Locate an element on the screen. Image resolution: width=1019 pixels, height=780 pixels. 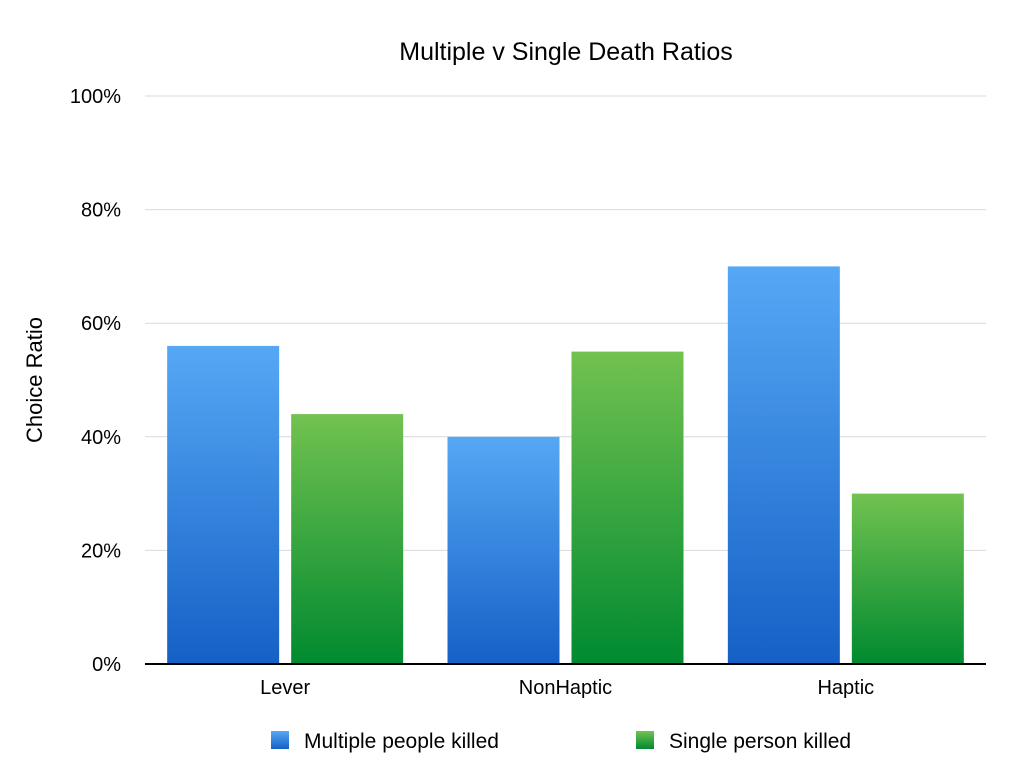
legend-label-multiple: Multiple people killed is located at coordinates (401, 741).